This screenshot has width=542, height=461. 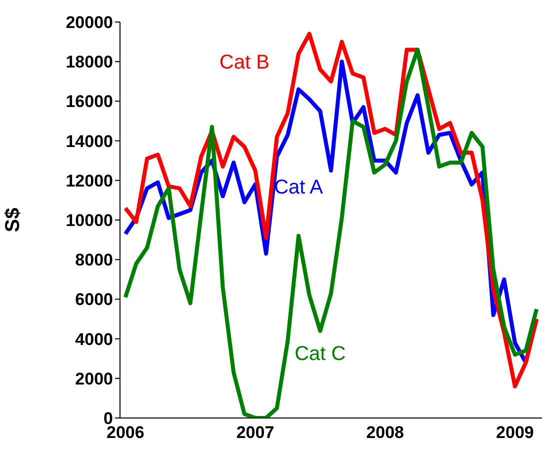 What do you see at coordinates (13, 220) in the screenshot?
I see `y-axis-title: S$` at bounding box center [13, 220].